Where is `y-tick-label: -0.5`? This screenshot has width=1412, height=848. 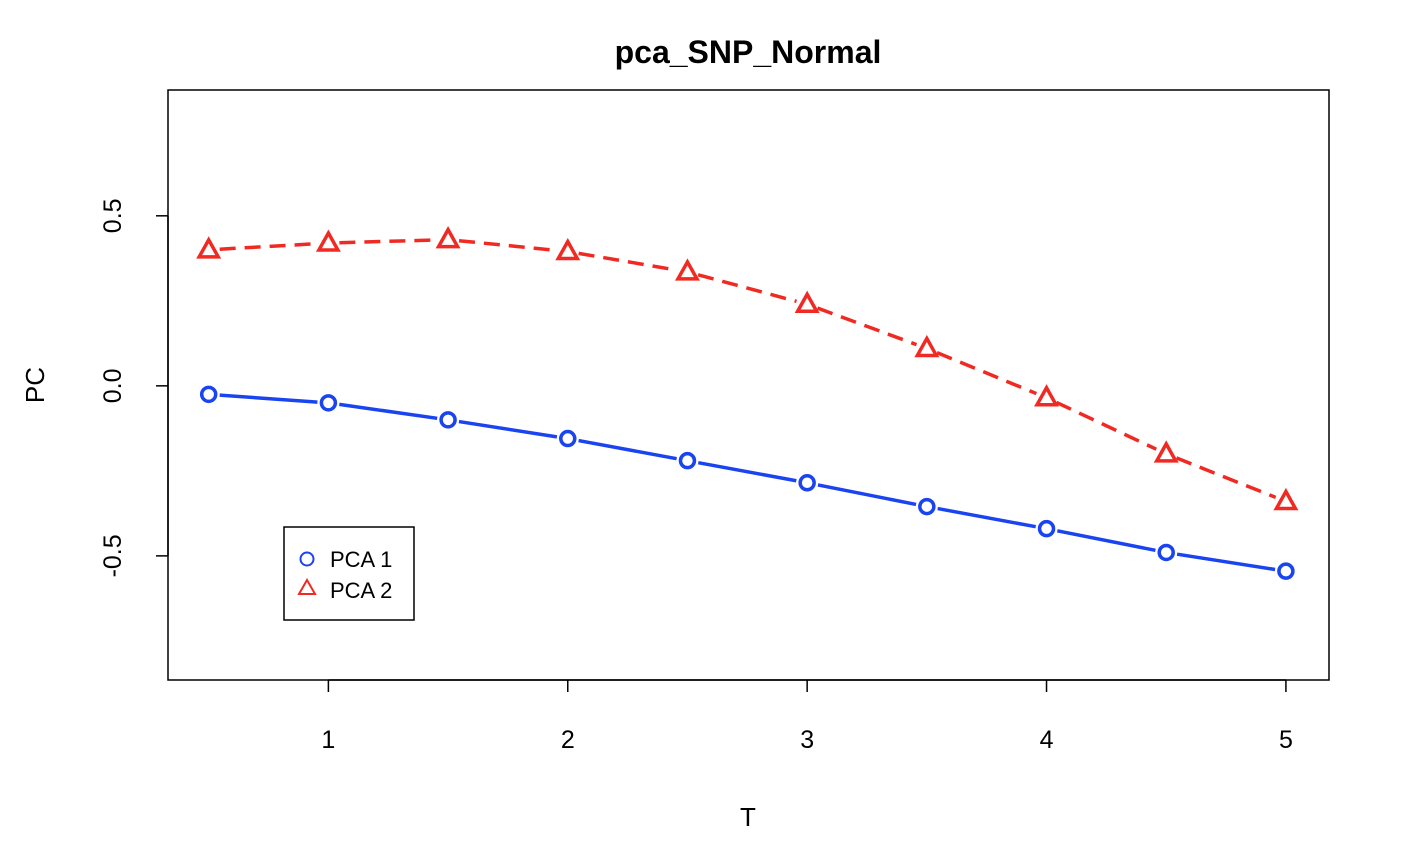
y-tick-label: -0.5 is located at coordinates (113, 555).